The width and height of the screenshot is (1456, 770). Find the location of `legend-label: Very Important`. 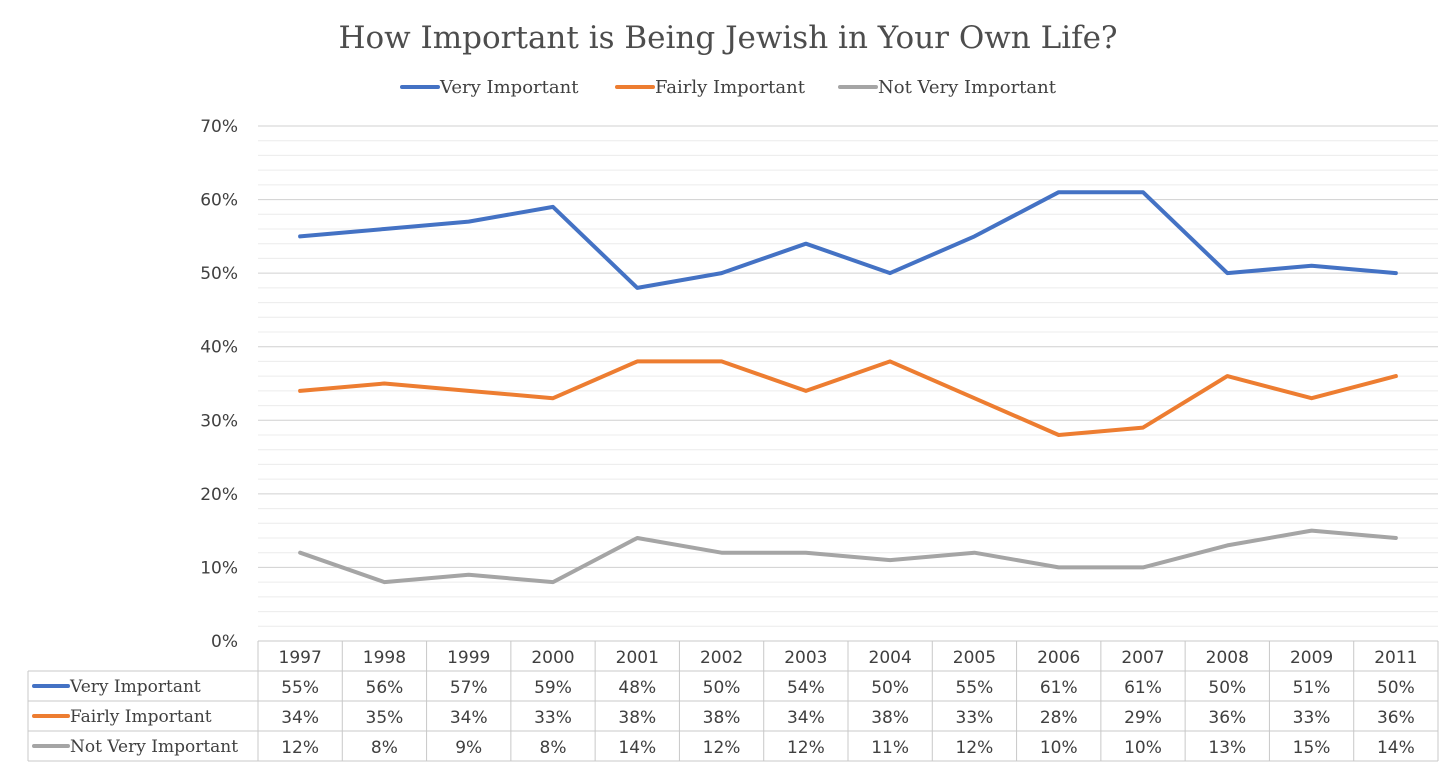

legend-label: Very Important is located at coordinates (509, 87).